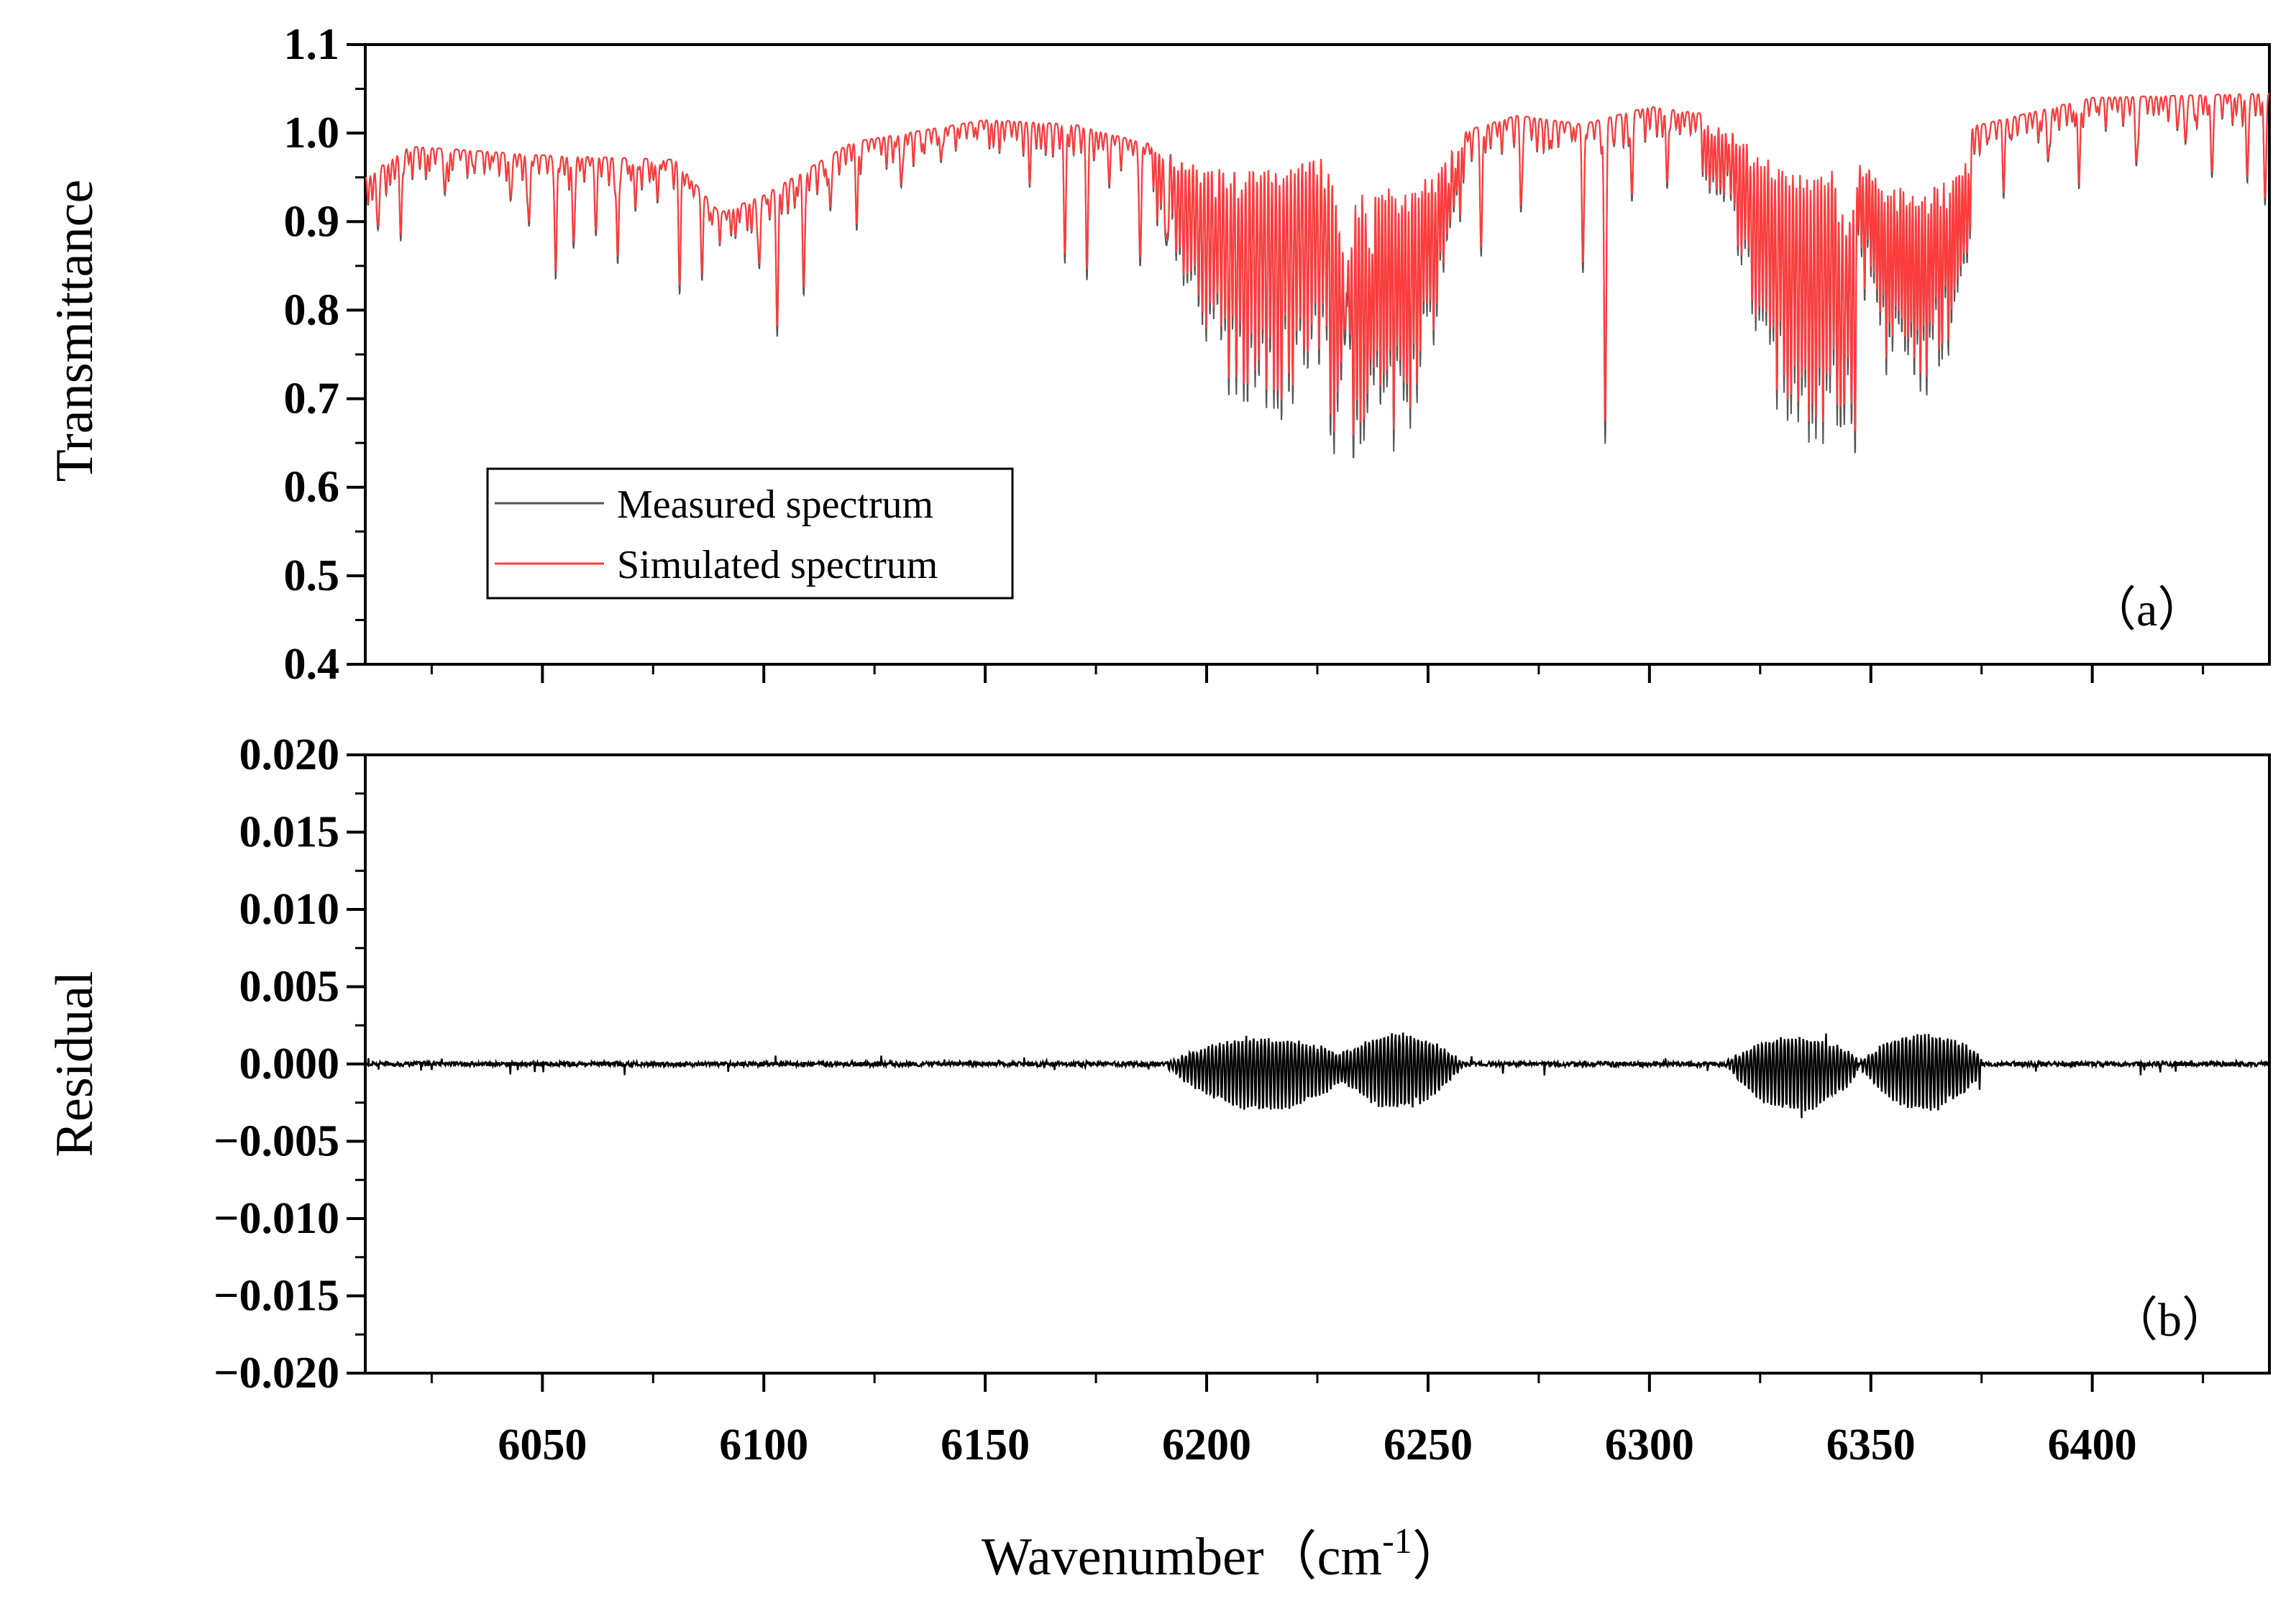  Describe the element at coordinates (312, 399) in the screenshot. I see `y-tick-label-transmittance: 0.7` at that location.